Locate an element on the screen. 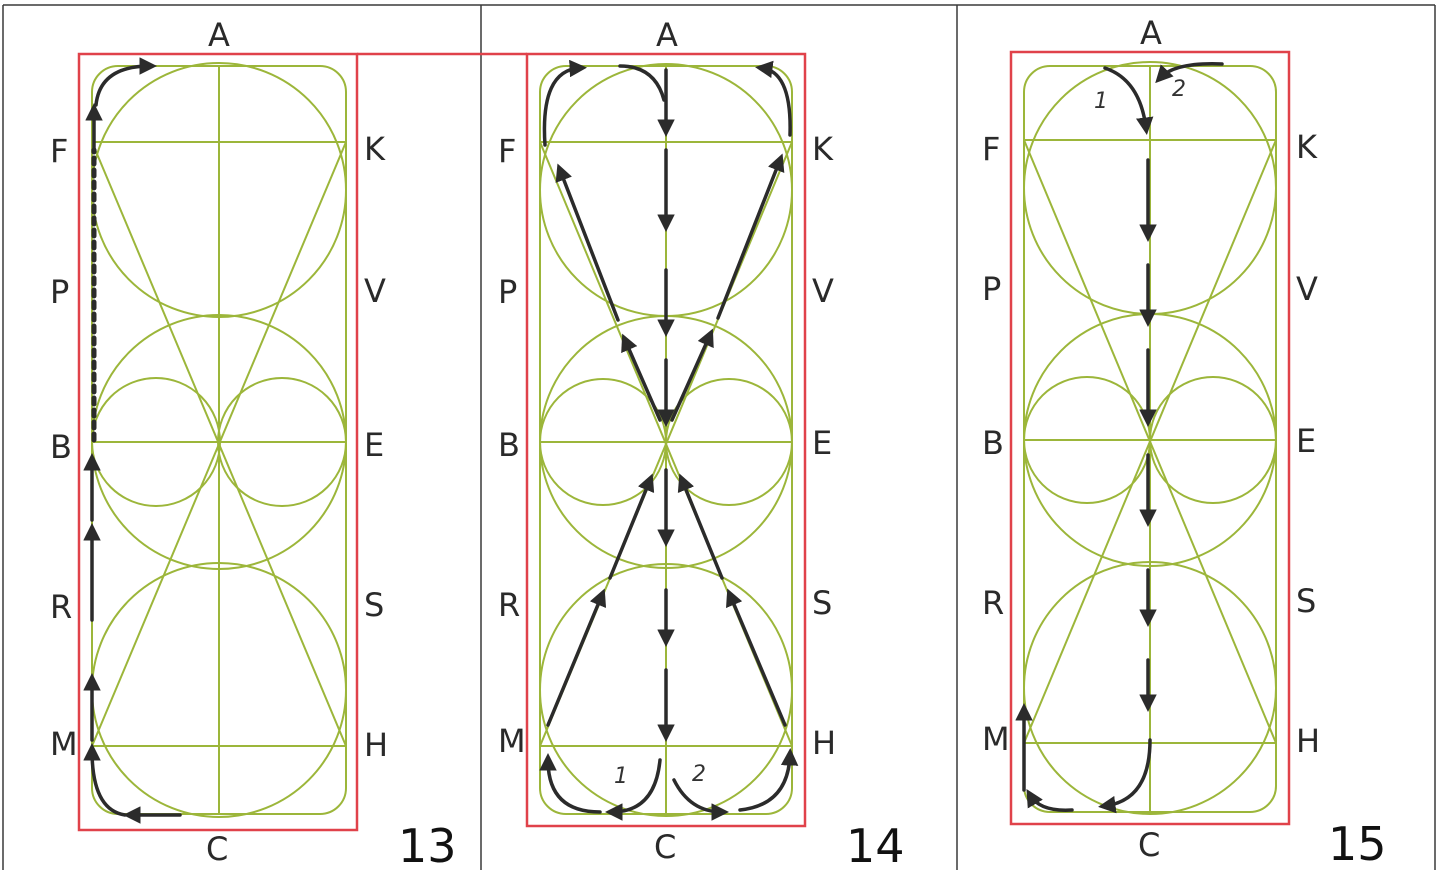 This screenshot has height=875, width=1439. figure-number: 15 is located at coordinates (1357, 844).